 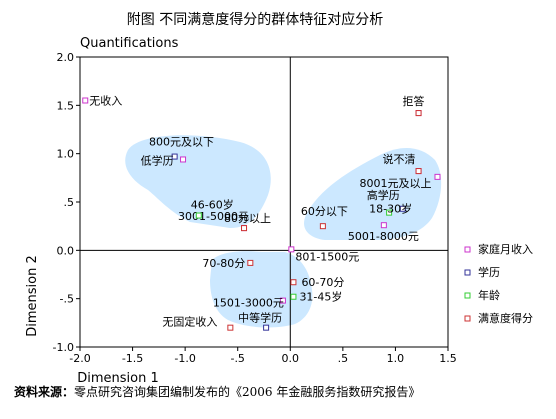 What do you see at coordinates (67, 299) in the screenshot?
I see `y-tick-label: -.5` at bounding box center [67, 299].